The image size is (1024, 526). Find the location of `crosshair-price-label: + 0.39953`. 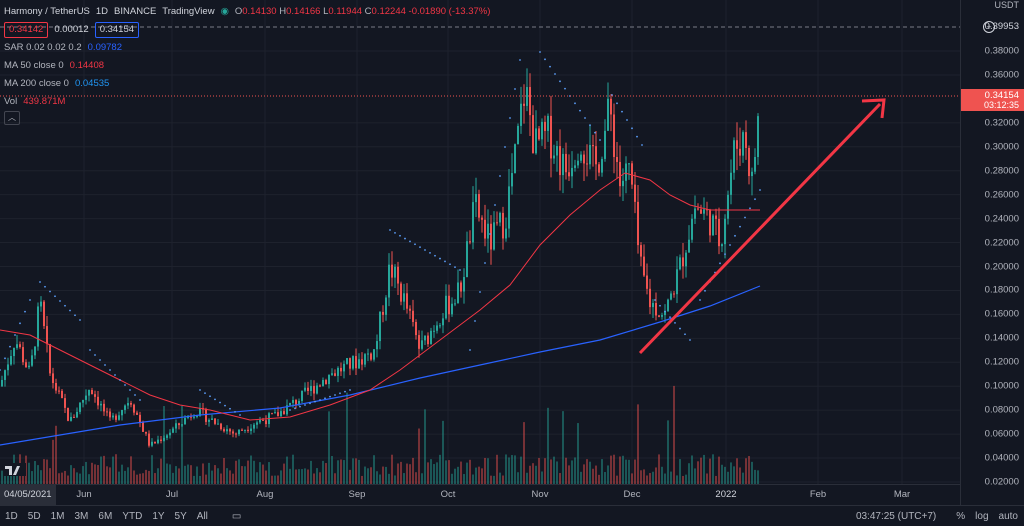

crosshair-price-label: + 0.39953 is located at coordinates (992, 27).